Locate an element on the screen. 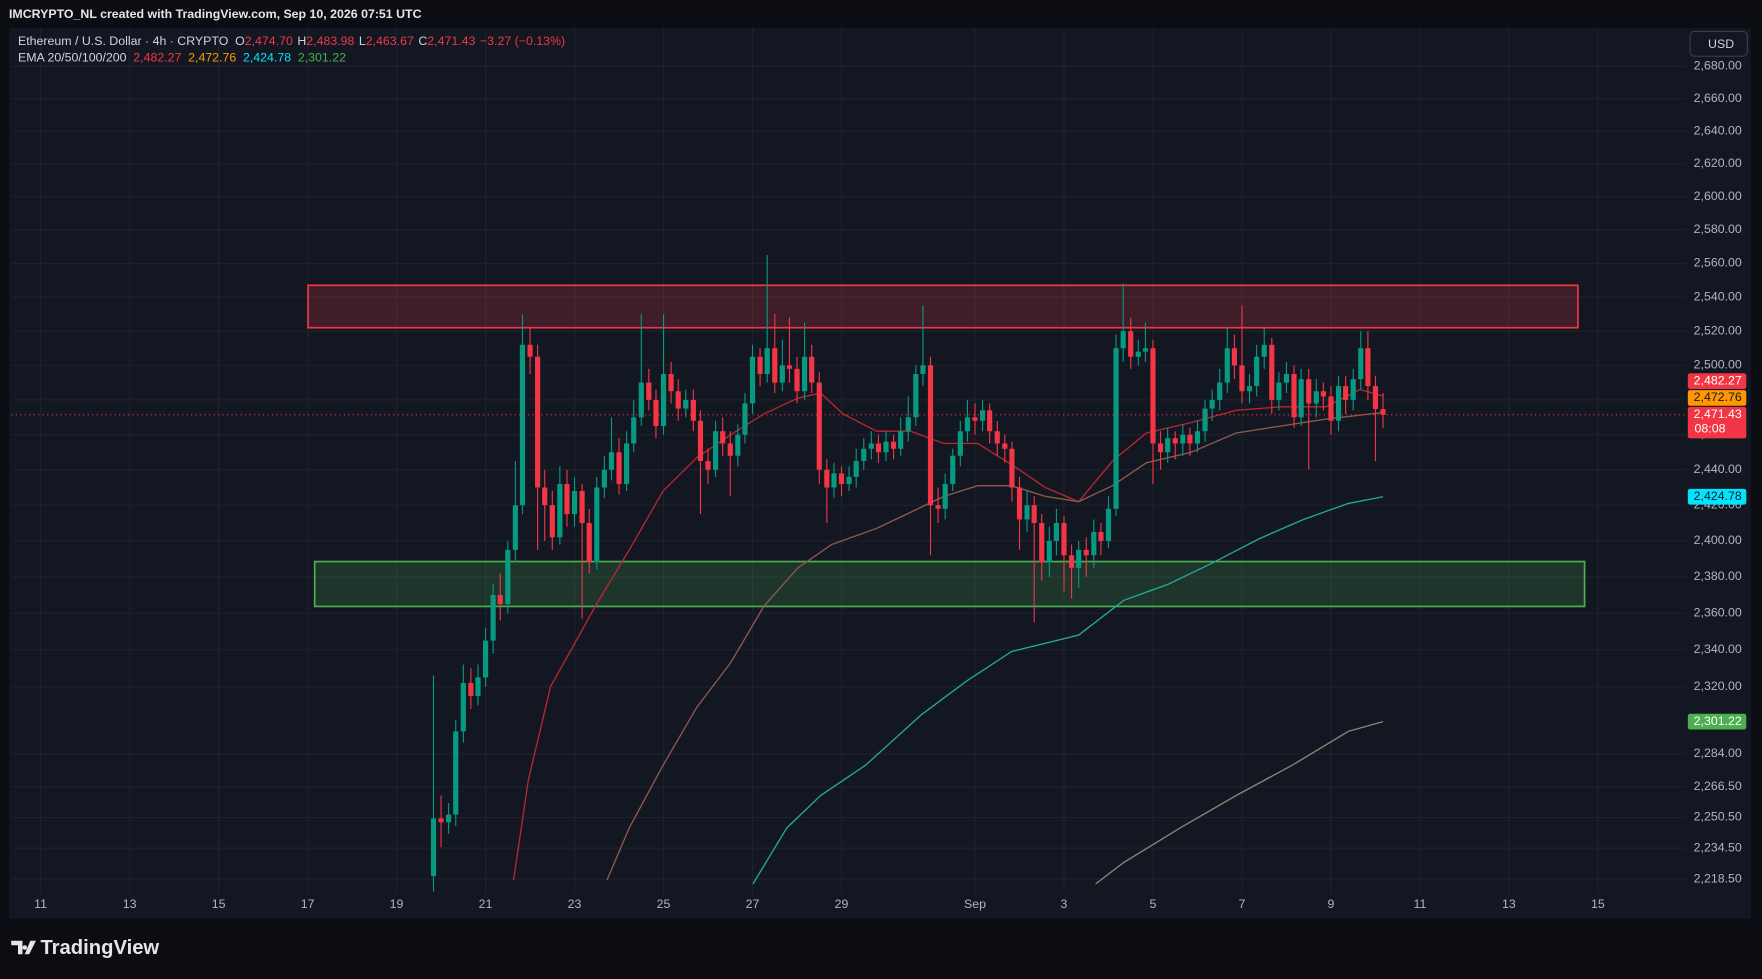 The image size is (1762, 979). y-tick-label: 2,284.00 is located at coordinates (1718, 753).